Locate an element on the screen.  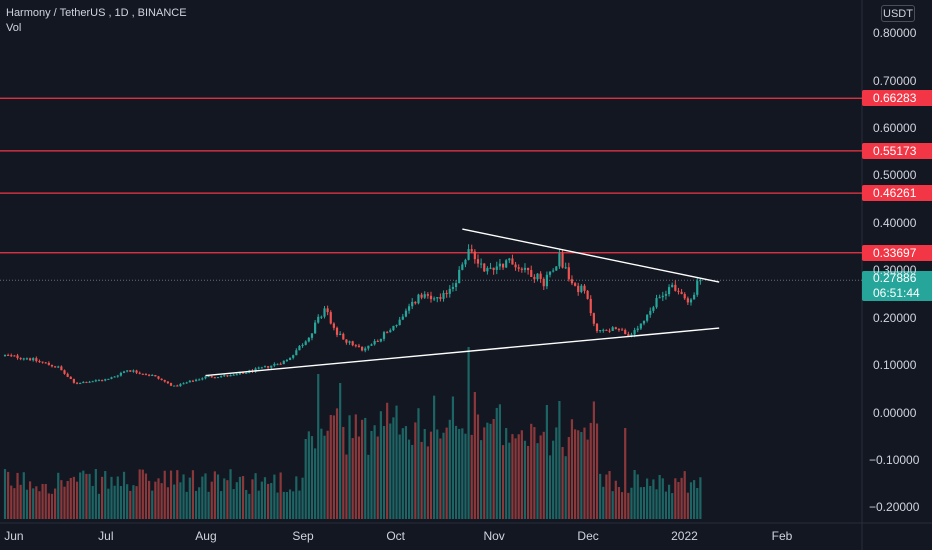
price-tick-label: 0.30000 is located at coordinates (895, 270).